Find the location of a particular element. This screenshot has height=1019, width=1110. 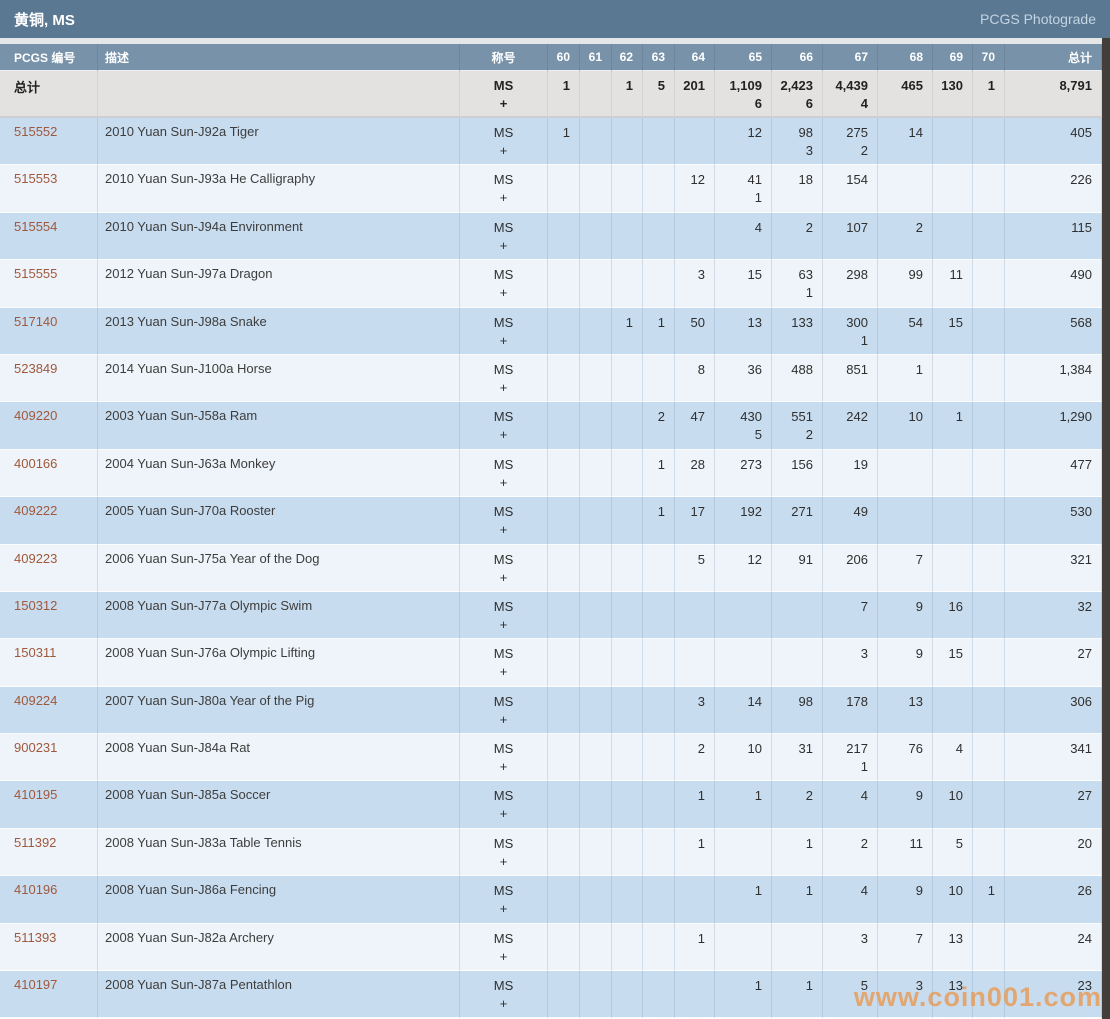

pcgs-number-link: 515553 is located at coordinates (36, 179).